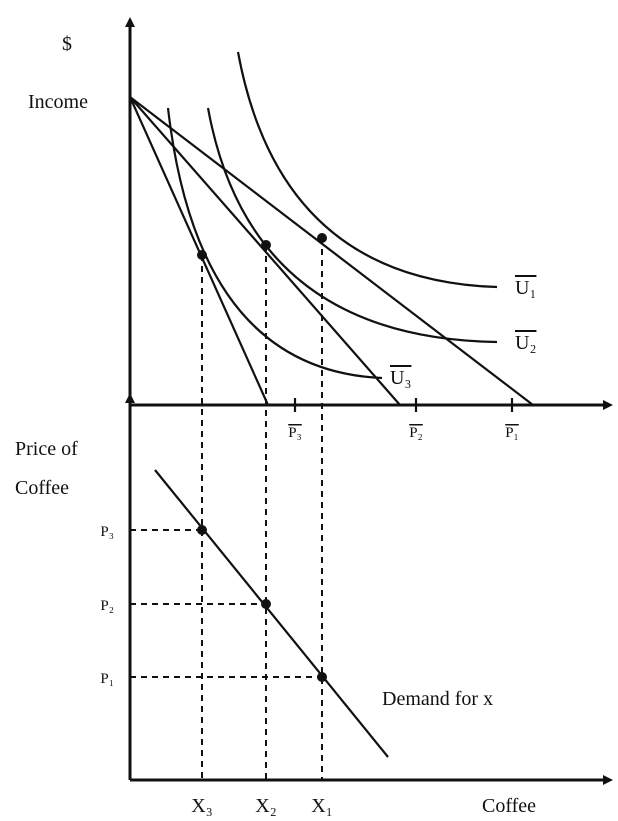  Describe the element at coordinates (400, 378) in the screenshot. I see `curve-label: U₃` at that location.